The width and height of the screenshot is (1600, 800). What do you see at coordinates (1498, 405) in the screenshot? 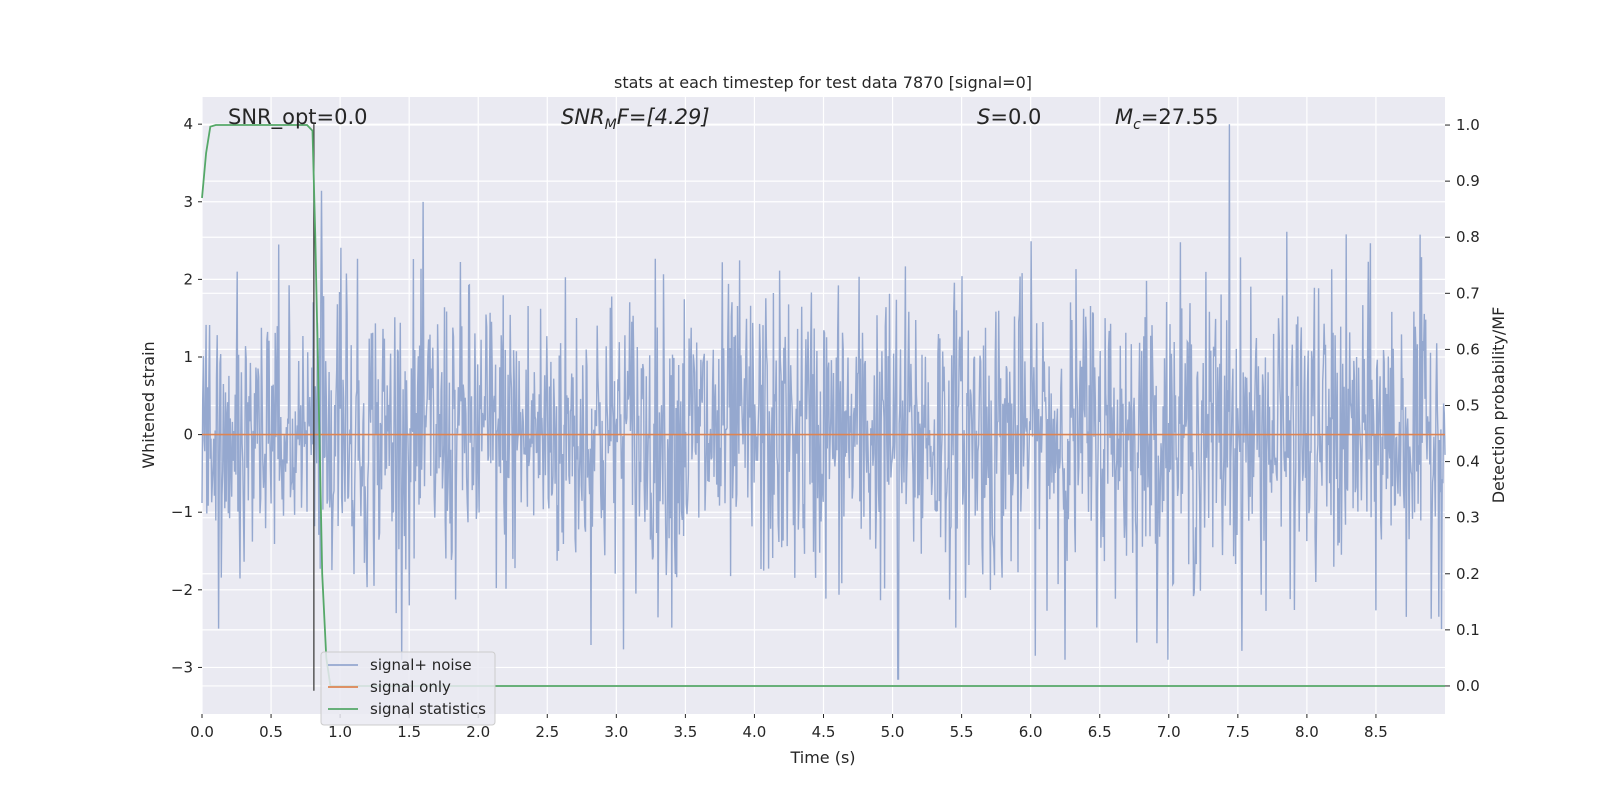
I see `y2-axis-label: Detection probability/MF` at bounding box center [1498, 405].